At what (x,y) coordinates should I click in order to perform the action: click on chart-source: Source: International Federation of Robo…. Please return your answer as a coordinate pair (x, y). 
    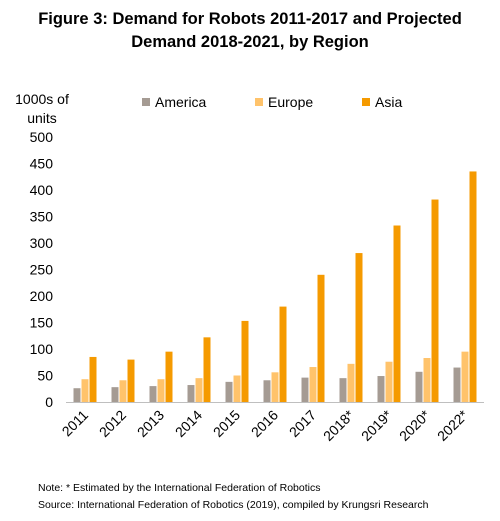
    Looking at the image, I should click on (233, 505).